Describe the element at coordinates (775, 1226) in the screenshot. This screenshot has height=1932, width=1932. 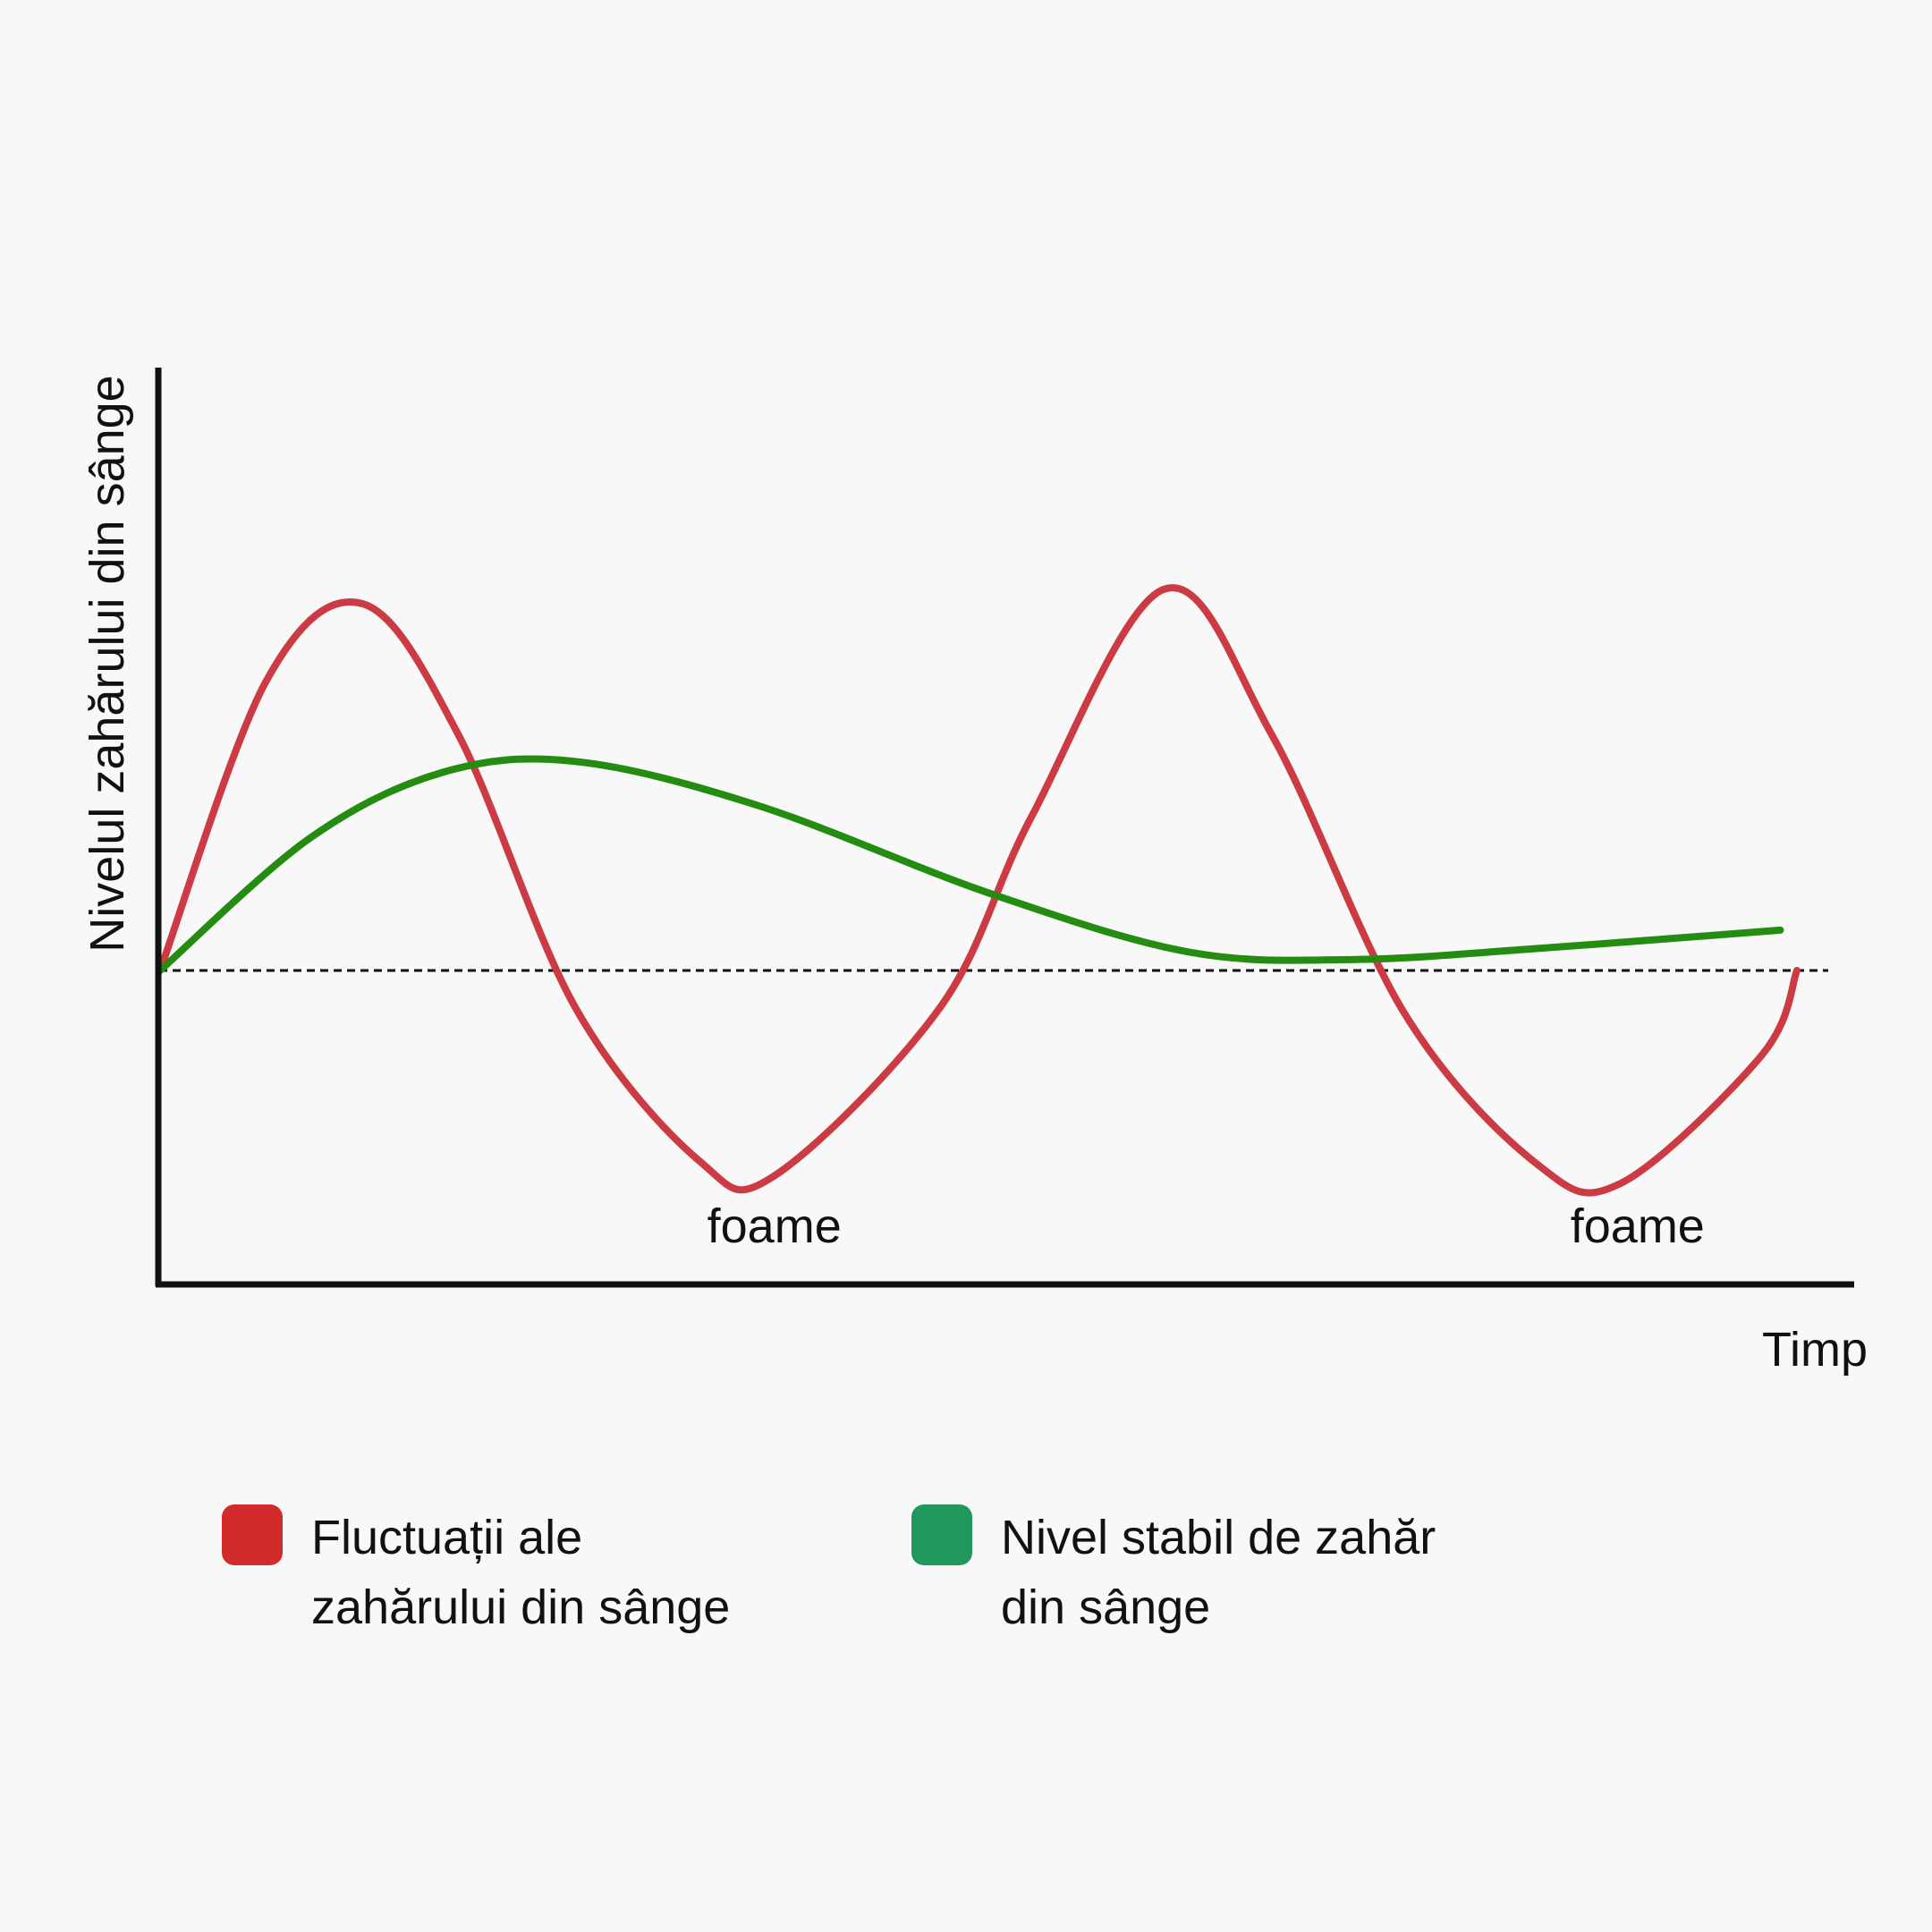
I see `annotation-hunger-1: foame` at that location.